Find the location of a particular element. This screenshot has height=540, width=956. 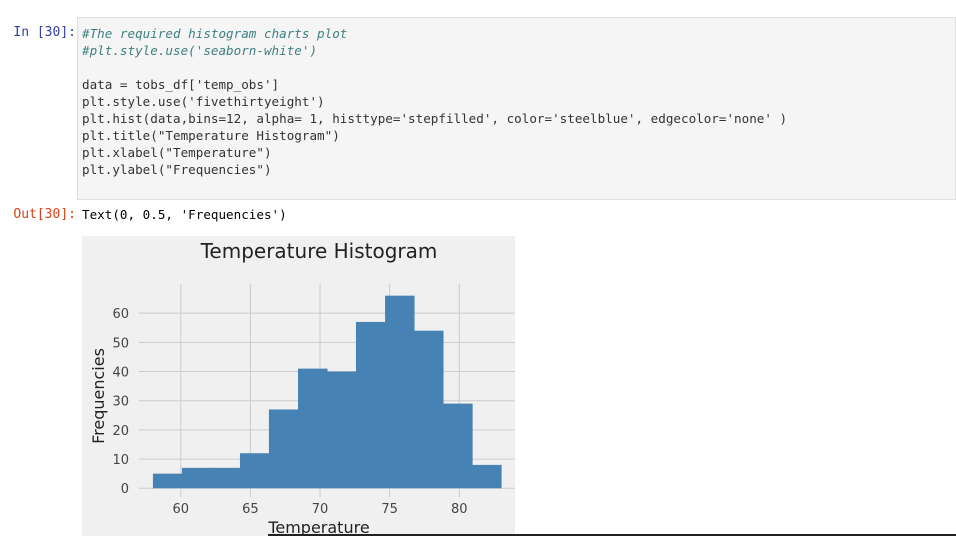

code-line-1: #The required histogram charts plot is located at coordinates (215, 33).